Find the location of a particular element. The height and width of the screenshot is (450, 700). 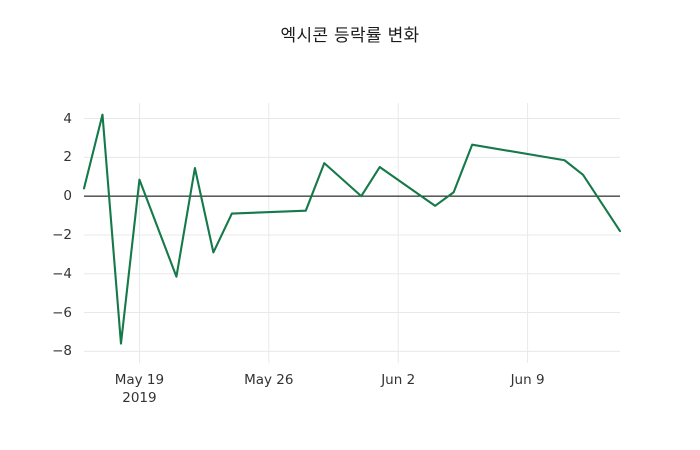

x-axis-tick-label-text: Jun 9 is located at coordinates (527, 380).